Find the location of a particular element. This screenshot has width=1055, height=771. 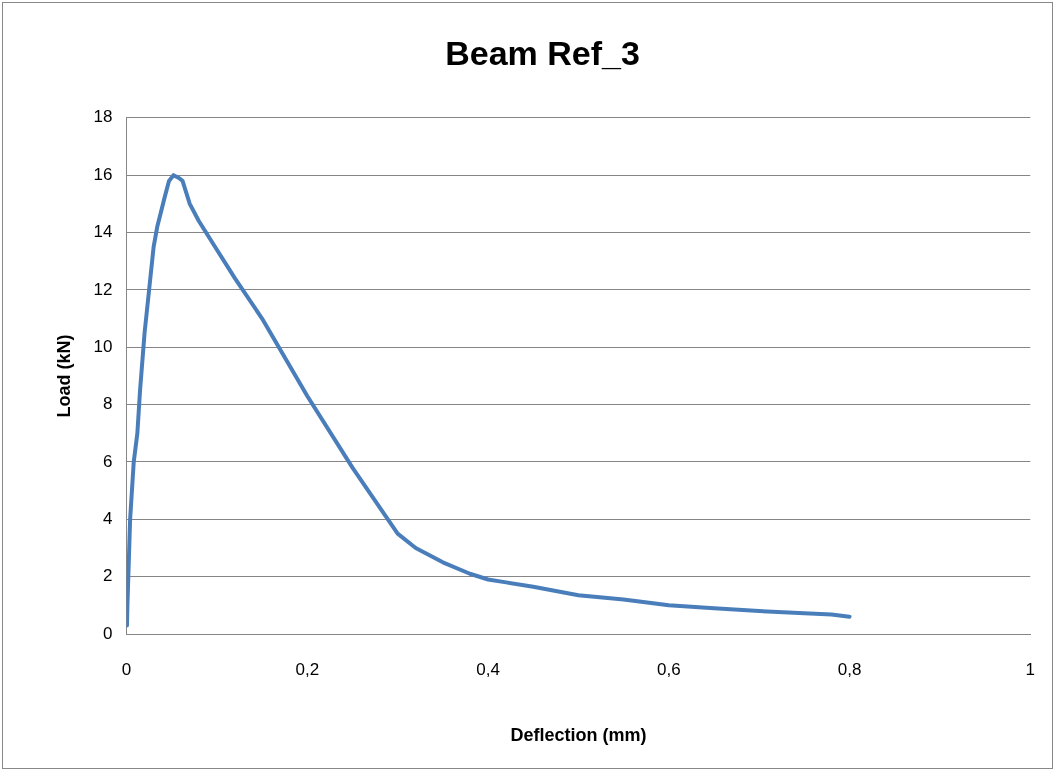

y-tick-label: 14 is located at coordinates (103, 232).